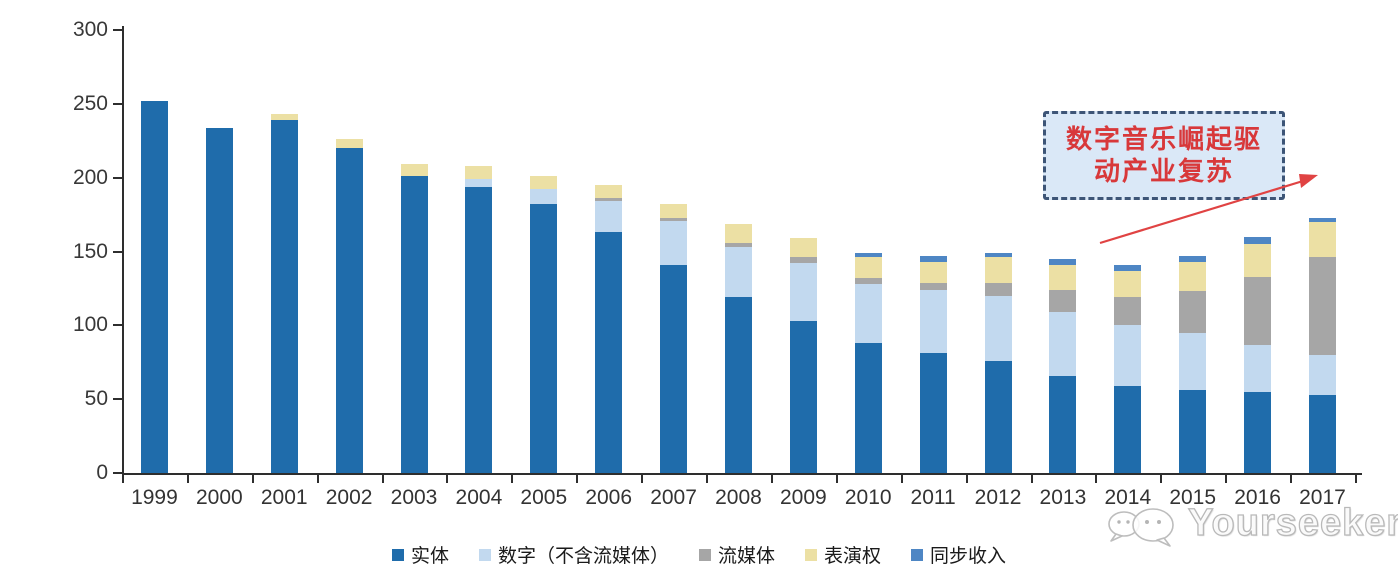 This screenshot has height=582, width=1398. Describe the element at coordinates (1127, 236) in the screenshot. I see `bar-2014` at that location.